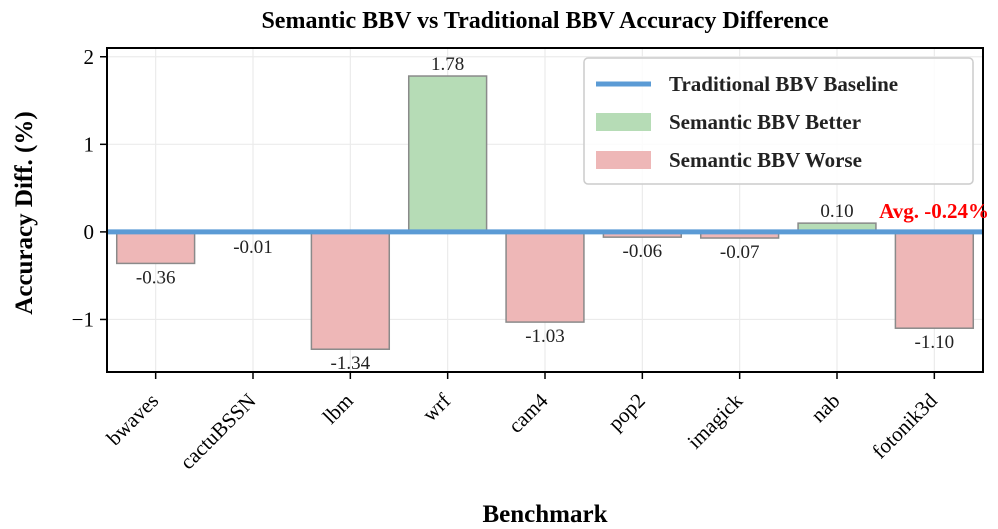 Image resolution: width=998 pixels, height=529 pixels. Describe the element at coordinates (545, 514) in the screenshot. I see `x-axis-label: Benchmark` at that location.